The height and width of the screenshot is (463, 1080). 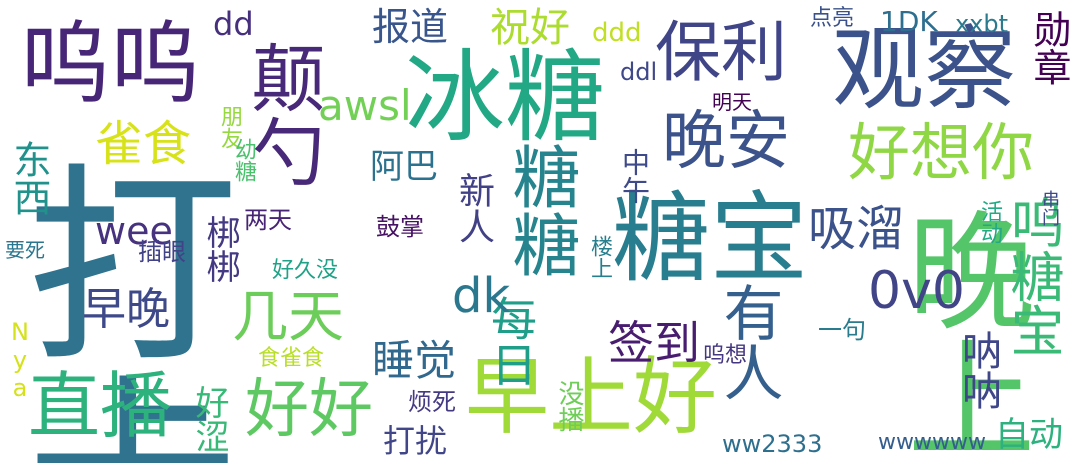 What do you see at coordinates (539, 210) in the screenshot?
I see `word-tangtang: 糖糖` at bounding box center [539, 210].